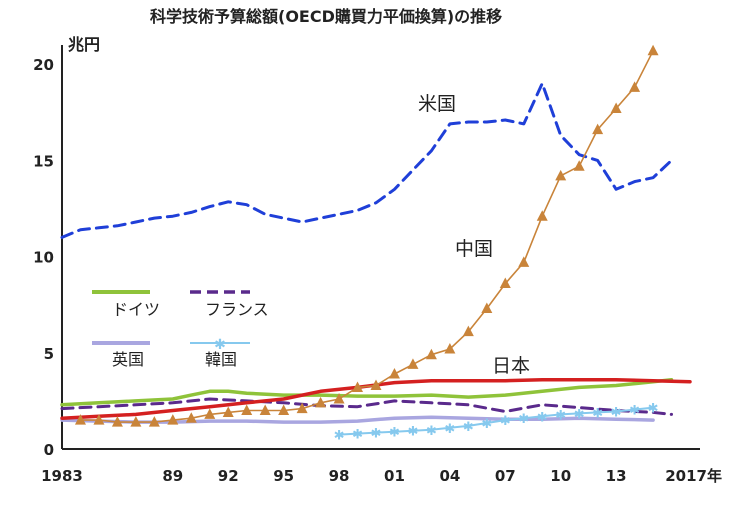 The height and width of the screenshot is (507, 729). I want to click on label-usa: 米国, so click(437, 104).